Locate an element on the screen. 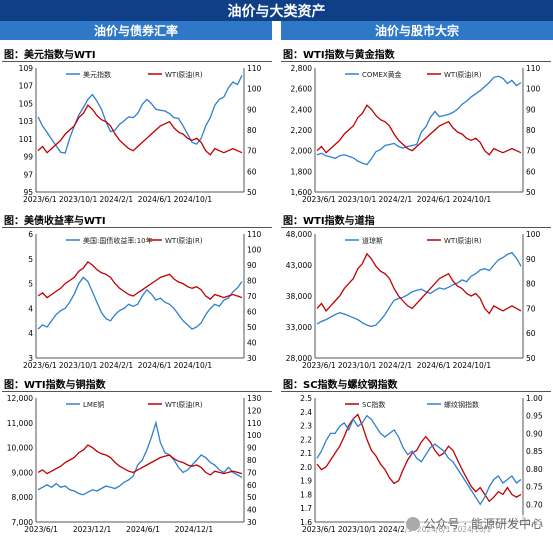 This screenshot has height=536, width=553. y-tick-label-right: 0.85 is located at coordinates (534, 451).